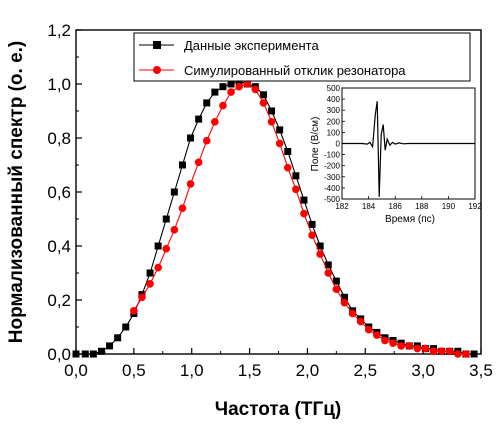  I want to click on y-axis: 0,0 0,2 0,4 0,6 0,8 1,0 1,2, so click(64, 192).